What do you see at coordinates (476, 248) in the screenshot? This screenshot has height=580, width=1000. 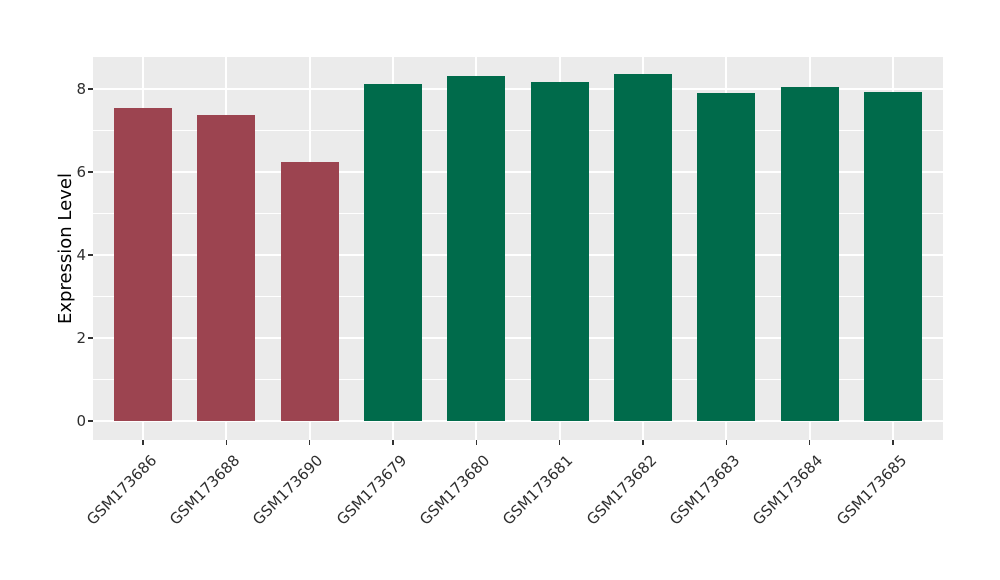 I see `bar-GSM173680` at bounding box center [476, 248].